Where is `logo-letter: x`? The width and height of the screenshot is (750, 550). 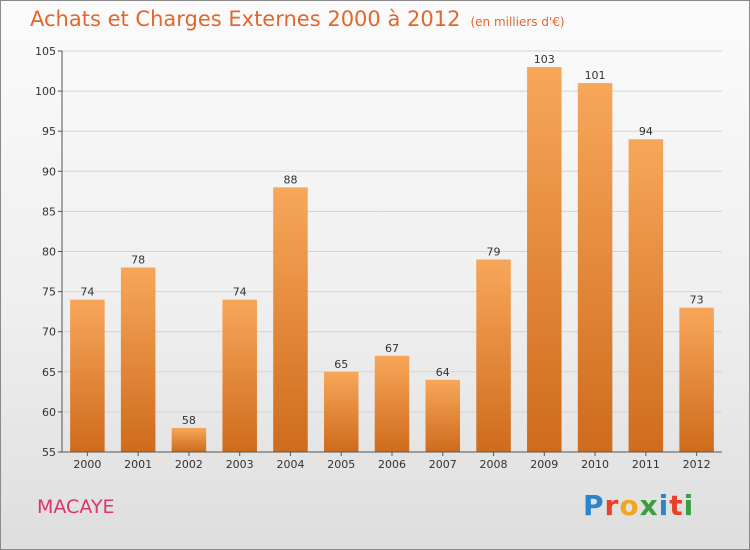 logo-letter: x is located at coordinates (649, 505).